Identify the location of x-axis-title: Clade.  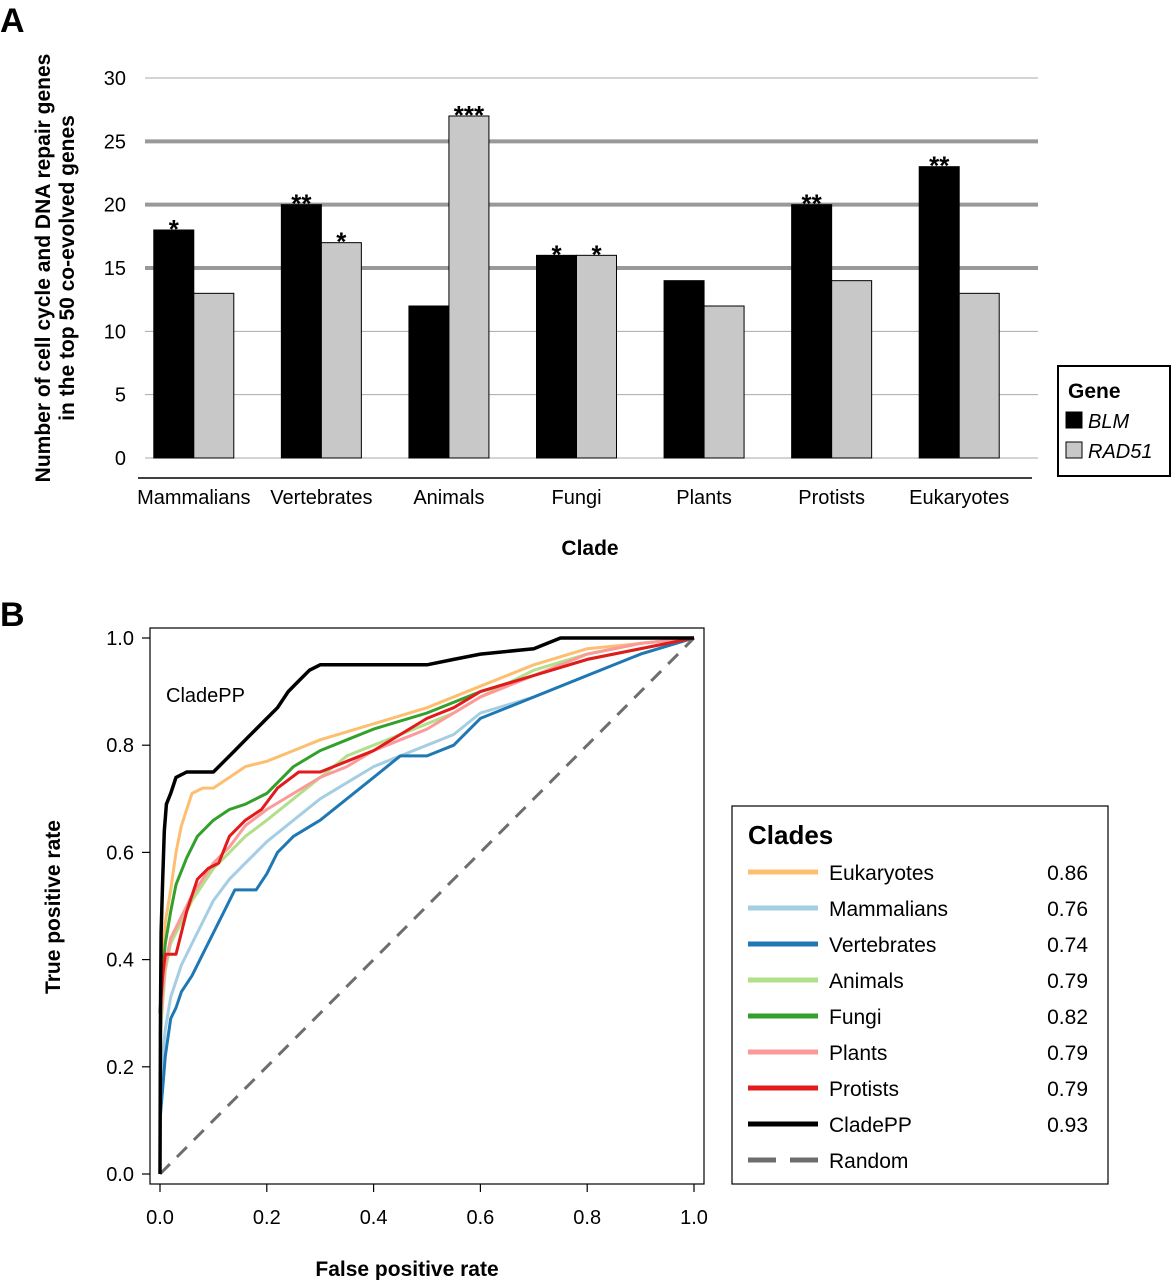
(589, 548).